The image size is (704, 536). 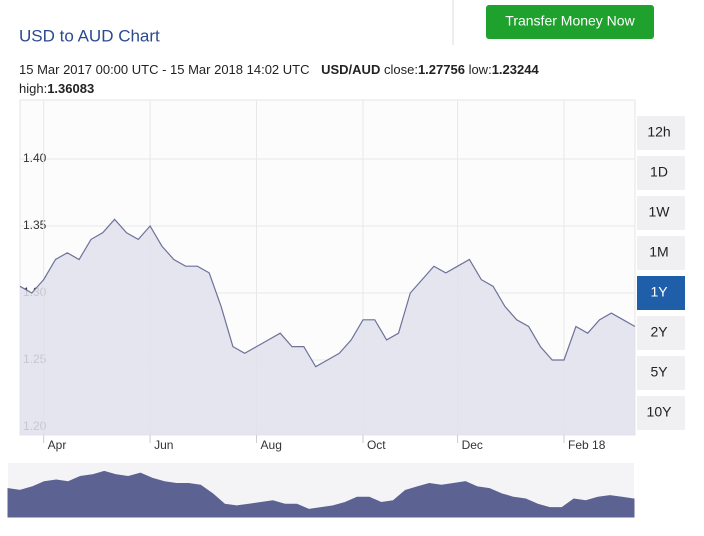 I want to click on navigator-area, so click(x=321, y=494).